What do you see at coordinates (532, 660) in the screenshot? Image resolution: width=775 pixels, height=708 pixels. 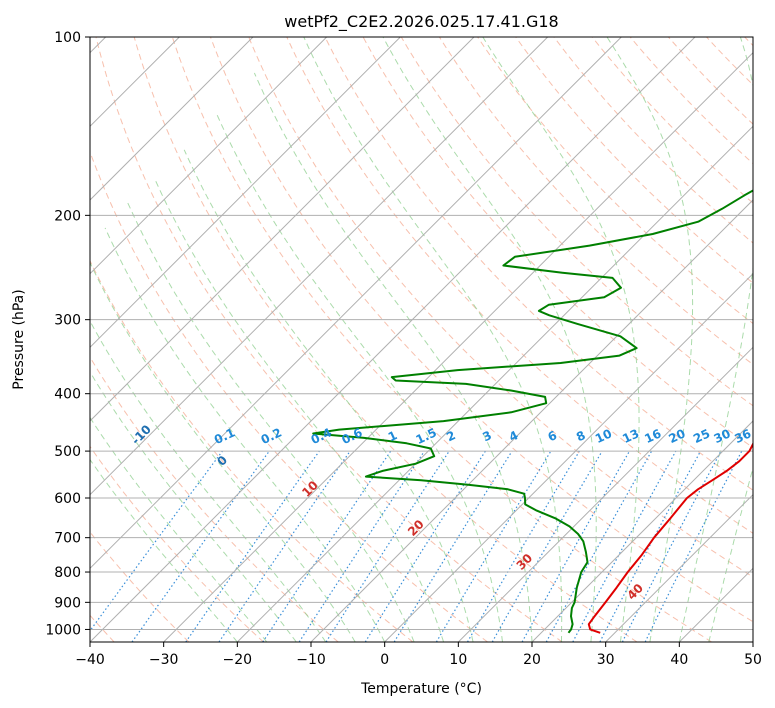 I see `x-tick-label: 20` at bounding box center [532, 660].